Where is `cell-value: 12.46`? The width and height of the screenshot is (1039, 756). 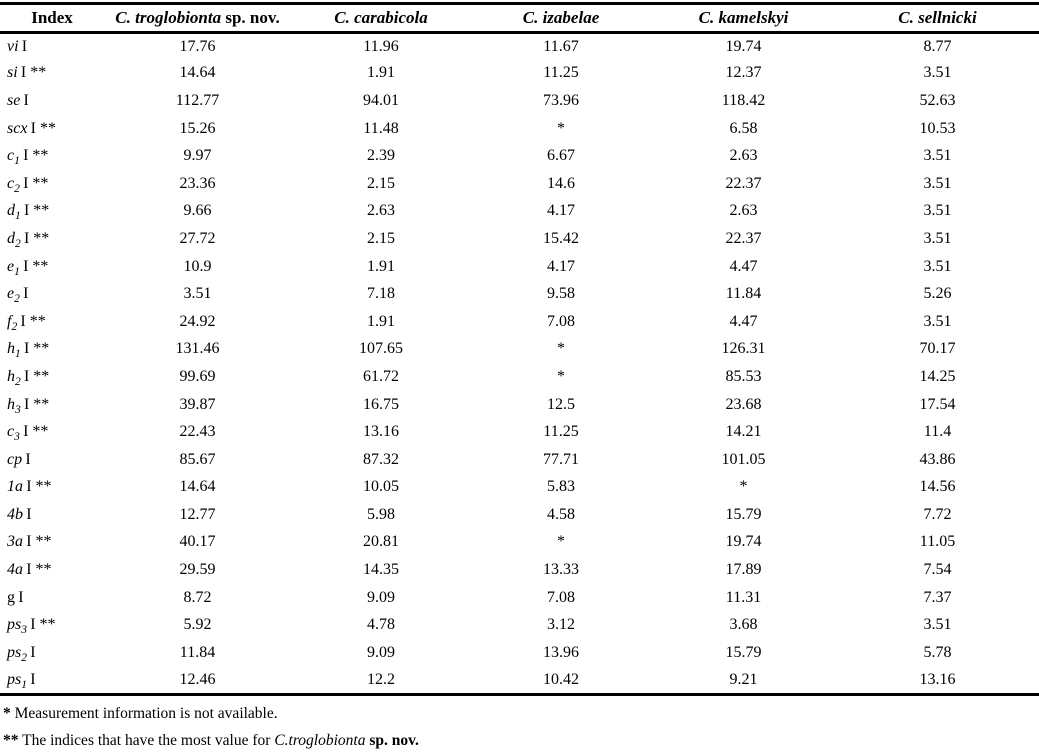 cell-value: 12.46 is located at coordinates (197, 679).